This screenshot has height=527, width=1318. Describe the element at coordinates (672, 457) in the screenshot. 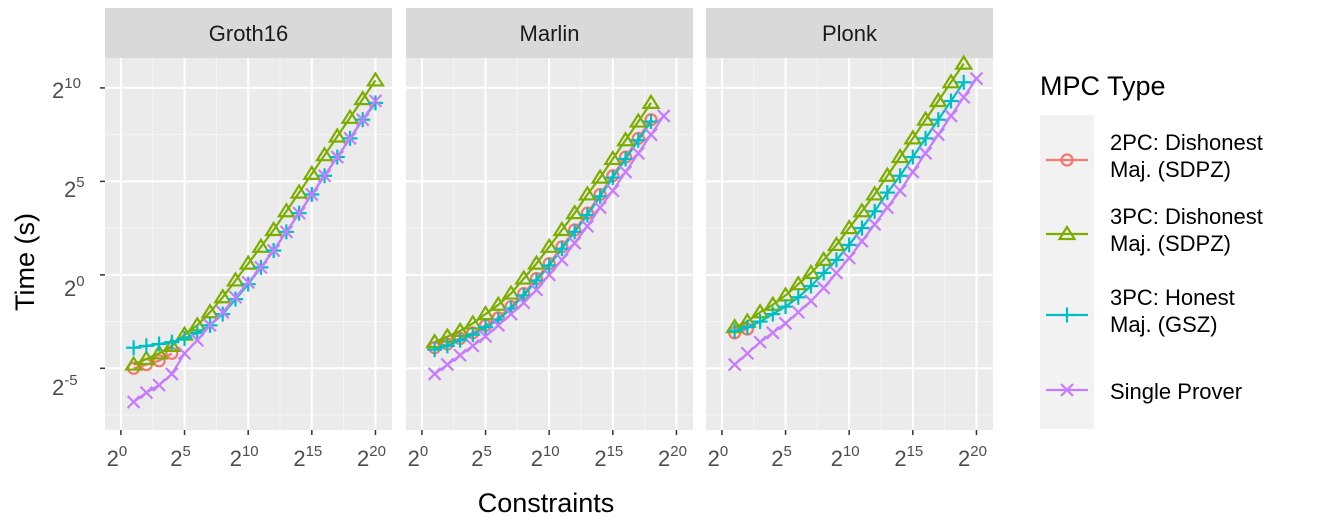

I see `x-tick-label: 220` at that location.